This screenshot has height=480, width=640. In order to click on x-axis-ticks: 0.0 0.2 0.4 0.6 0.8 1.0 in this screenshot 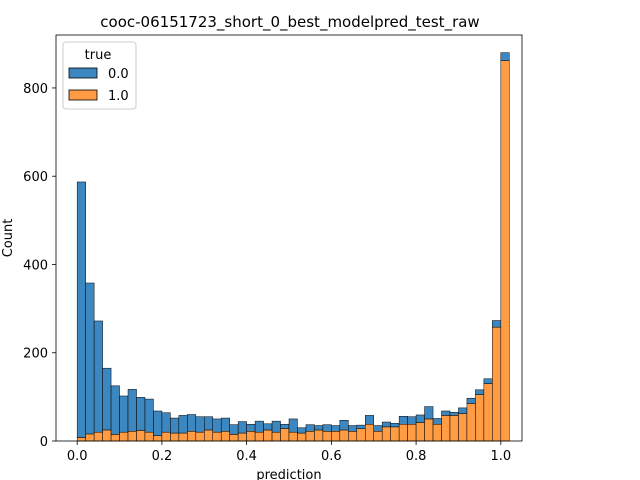, I will do `click(289, 452)`.